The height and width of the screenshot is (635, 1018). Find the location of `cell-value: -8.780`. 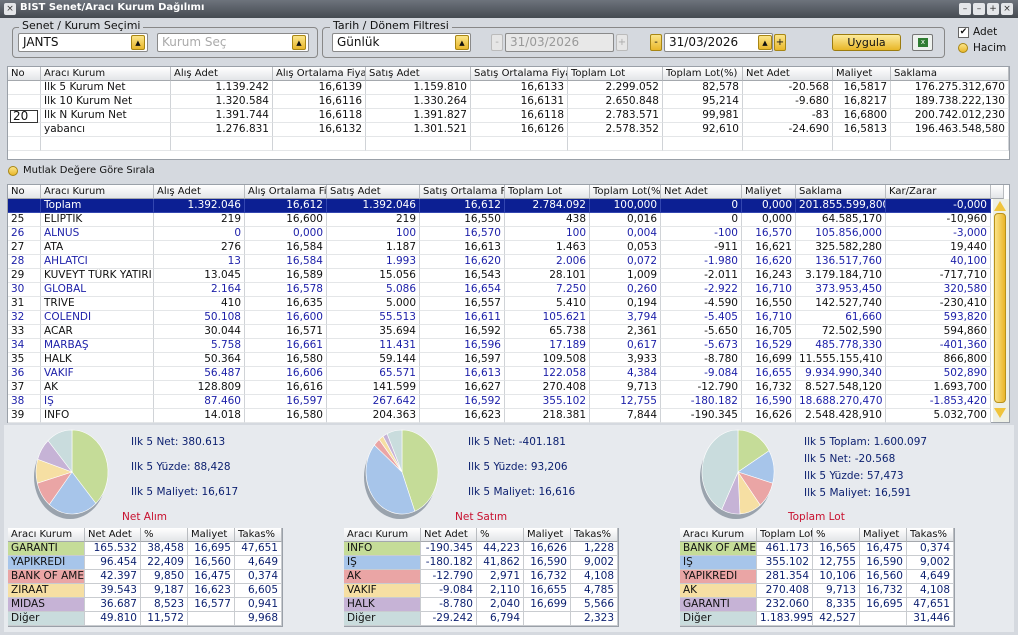

cell-value: -8.780 is located at coordinates (449, 605).